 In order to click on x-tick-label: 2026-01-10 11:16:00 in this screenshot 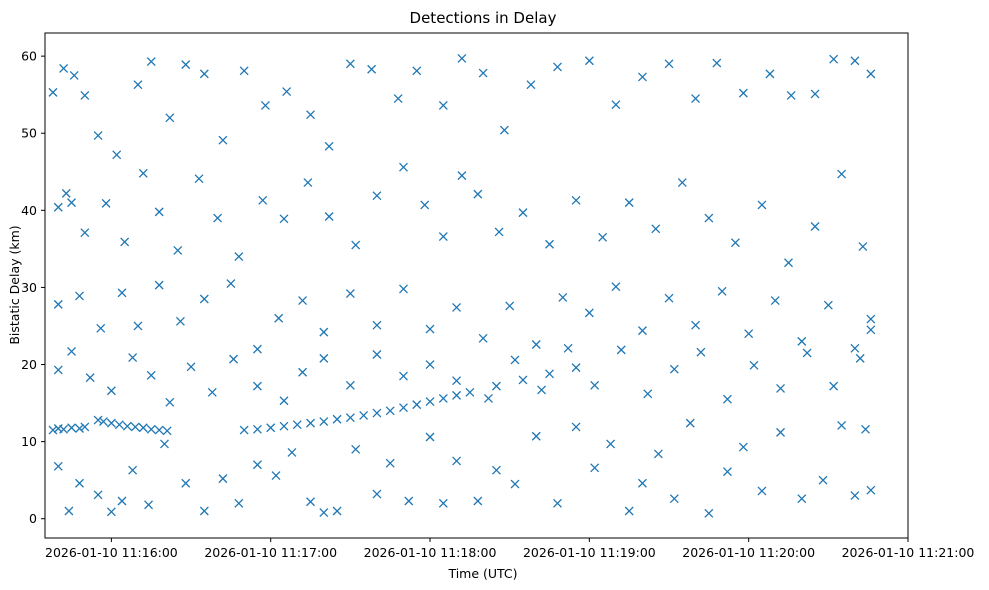, I will do `click(111, 552)`.